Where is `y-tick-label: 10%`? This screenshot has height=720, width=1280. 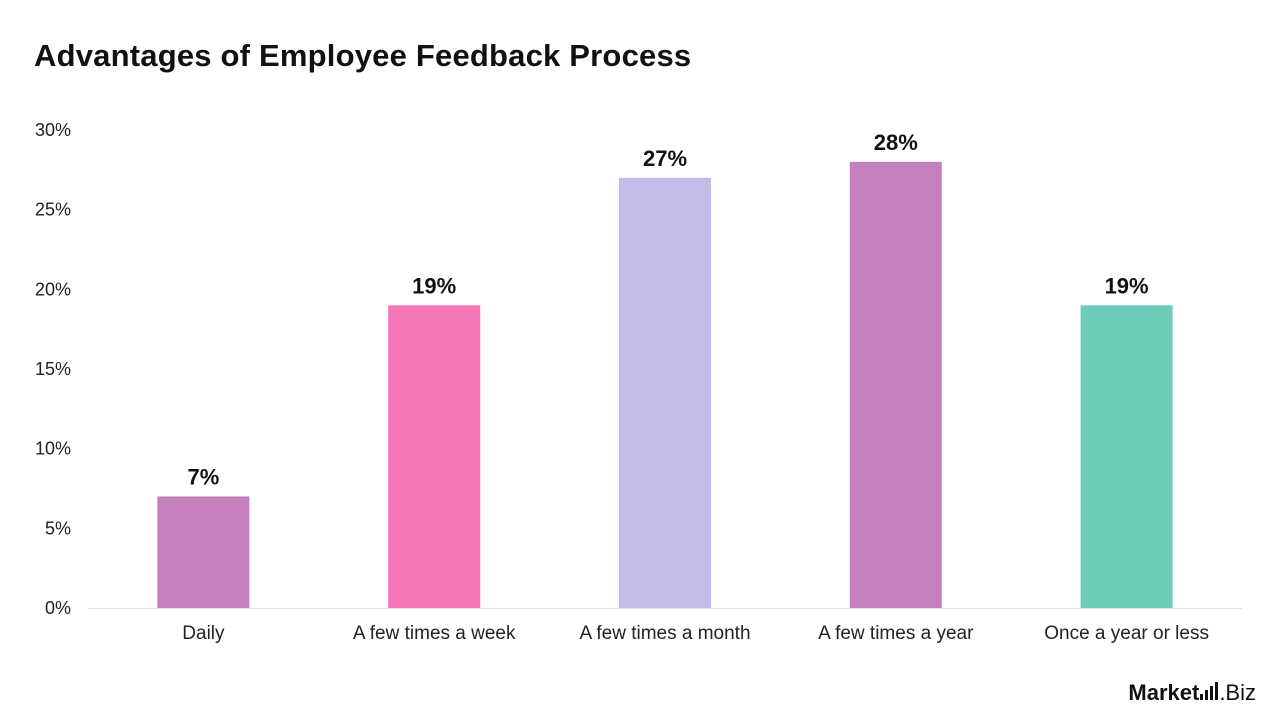 y-tick-label: 10% is located at coordinates (53, 449).